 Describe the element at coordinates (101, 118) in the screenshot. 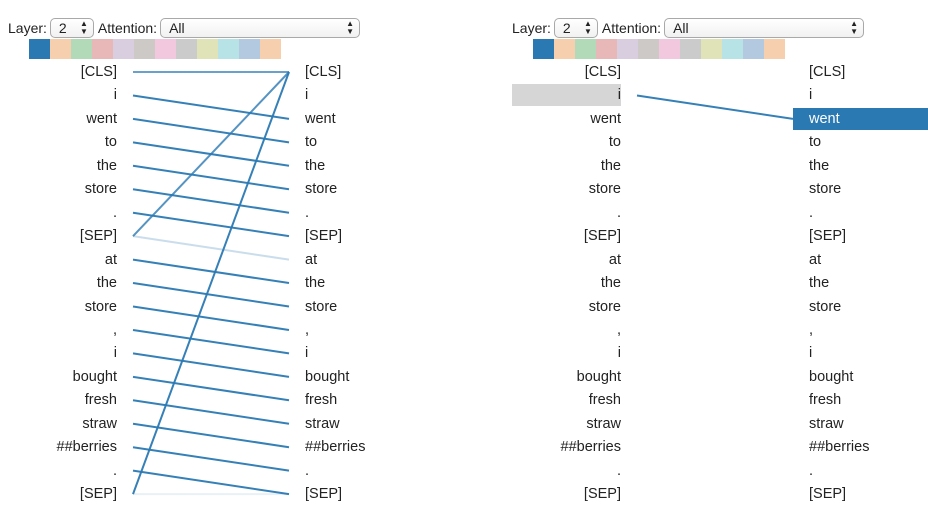

I see `token-left: went` at that location.